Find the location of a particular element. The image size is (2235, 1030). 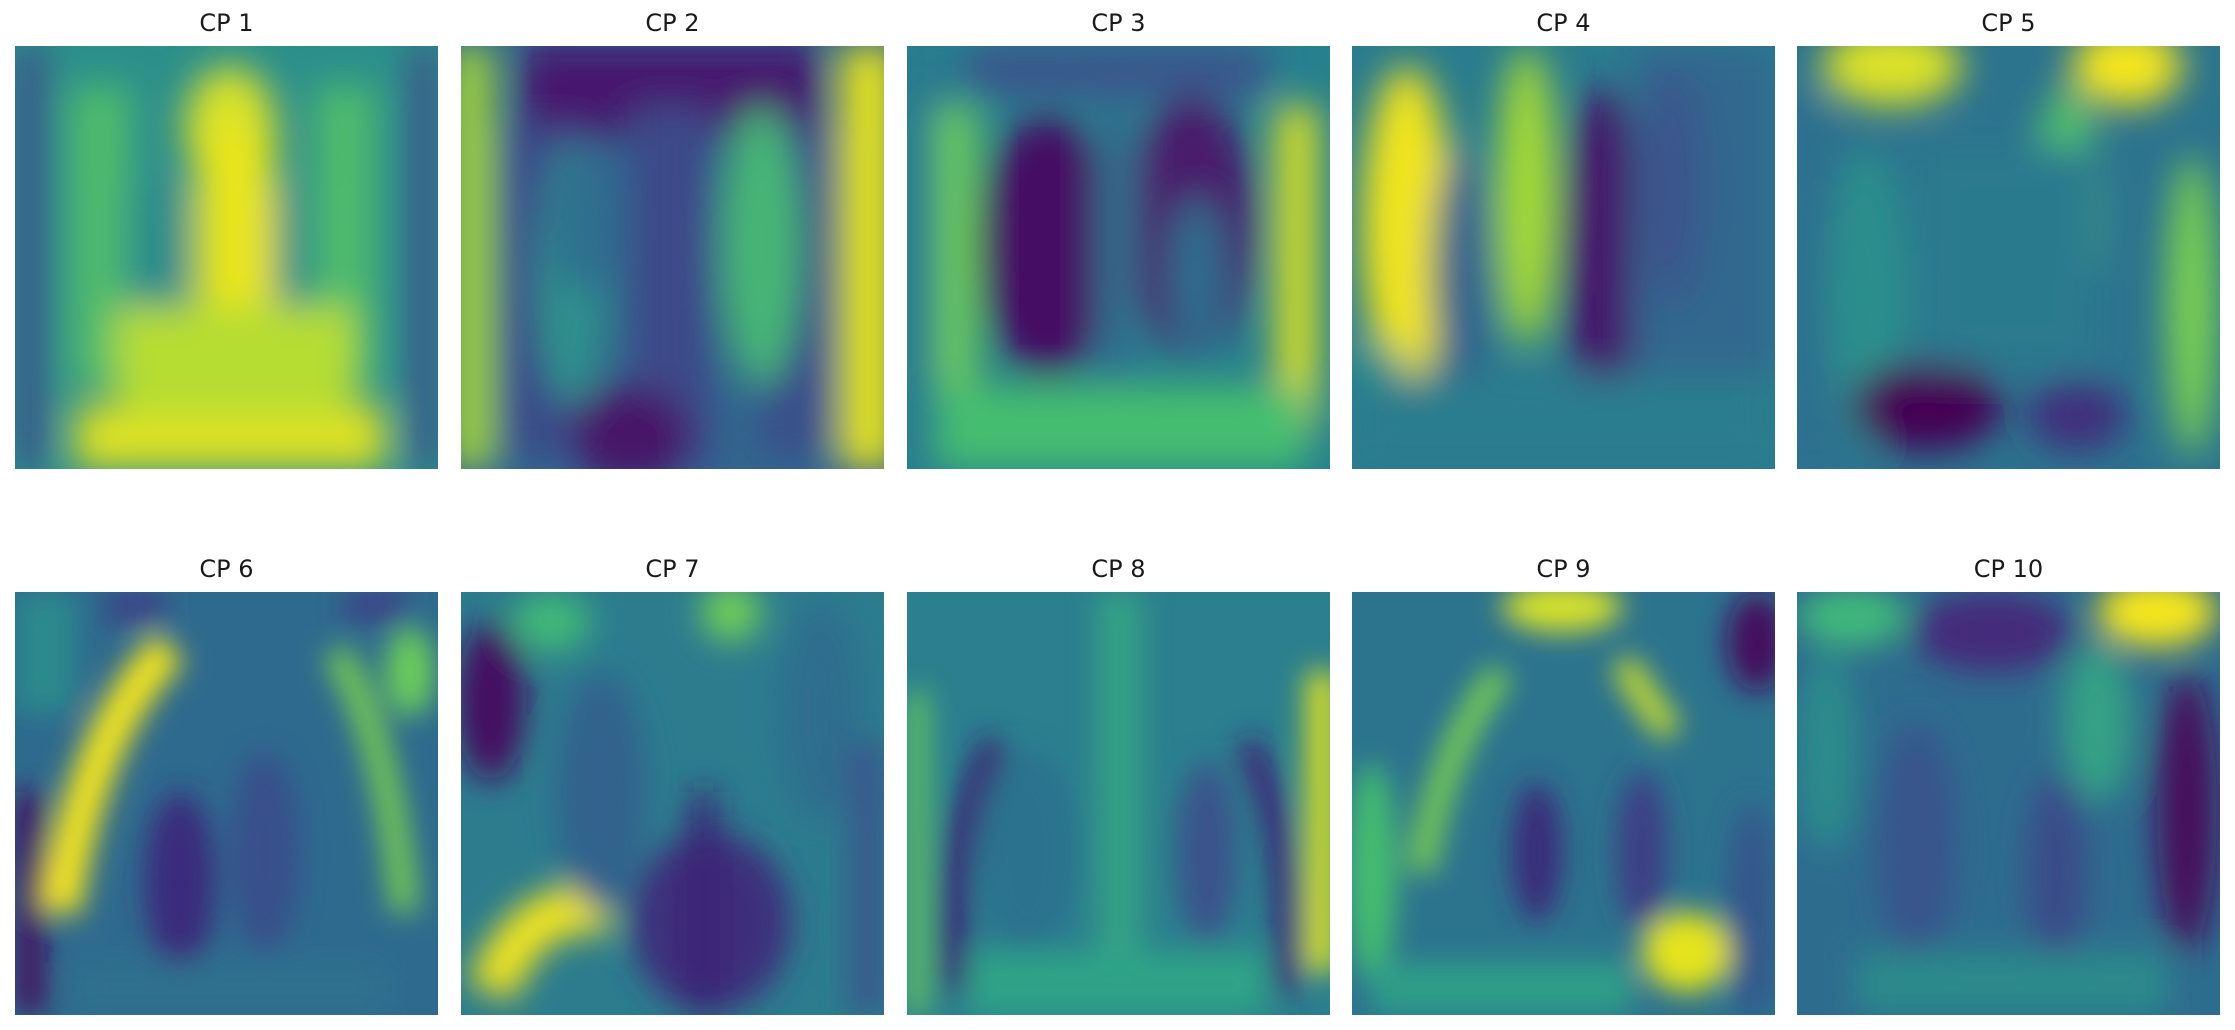

panel-cp-4: CP 4 is located at coordinates (1563, 239).